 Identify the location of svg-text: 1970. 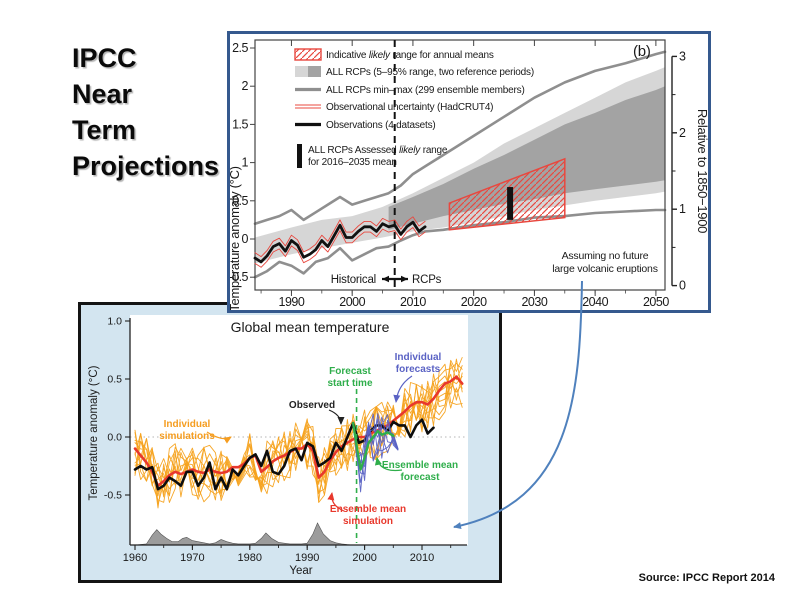
(192, 558).